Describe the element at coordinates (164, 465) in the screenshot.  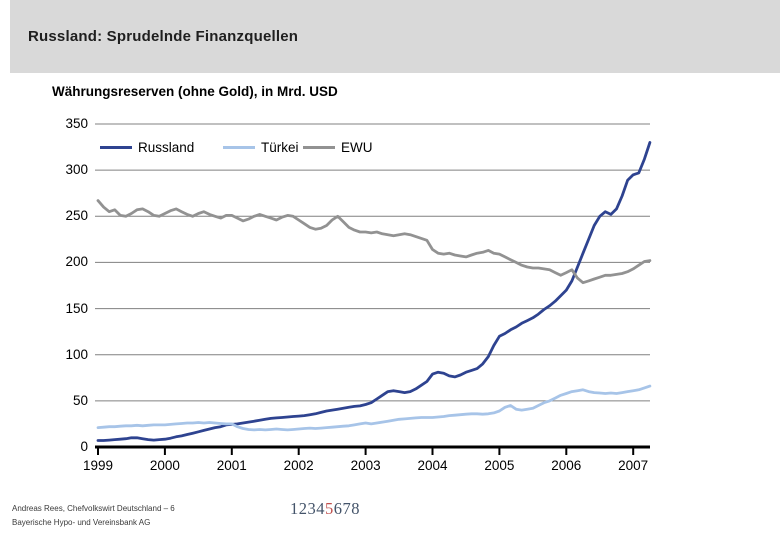
I see `x-axis-label: 2000` at that location.